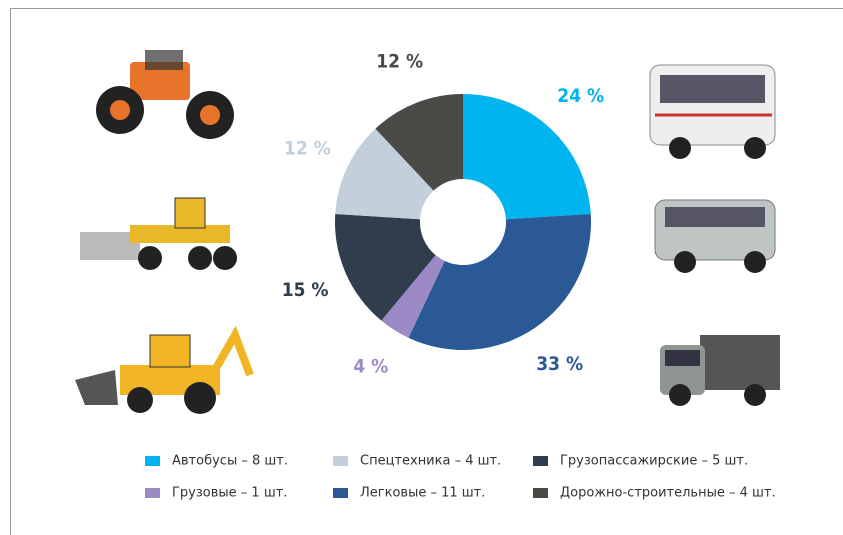  What do you see at coordinates (430, 461) in the screenshot?
I see `legend-label: Спецтехника – 4 шт.` at bounding box center [430, 461].